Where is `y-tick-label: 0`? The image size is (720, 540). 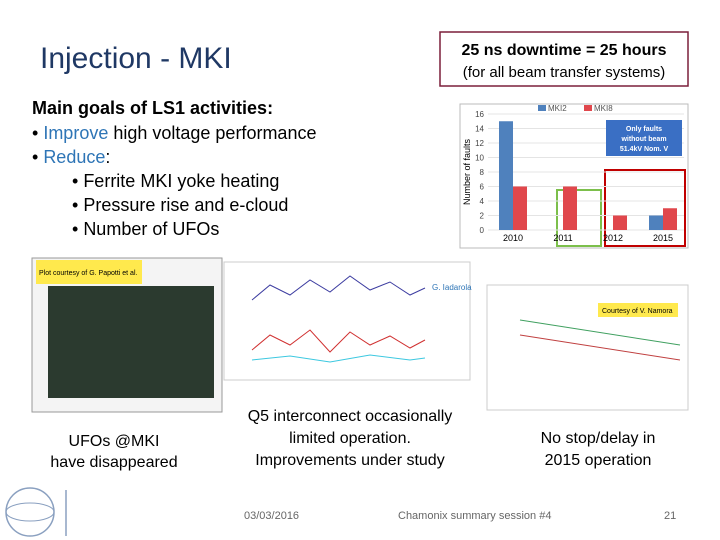
y-tick-label: 0 is located at coordinates (482, 230).